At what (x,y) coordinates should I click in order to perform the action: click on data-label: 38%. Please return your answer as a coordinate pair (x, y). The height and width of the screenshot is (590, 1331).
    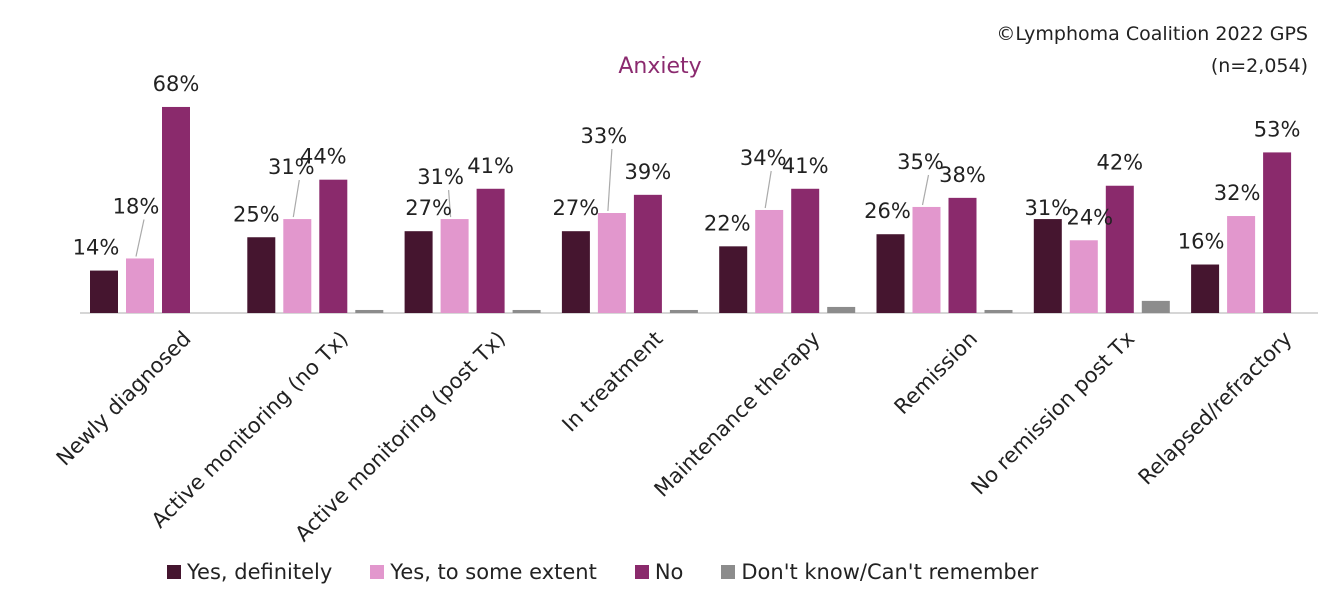
    Looking at the image, I should click on (962, 175).